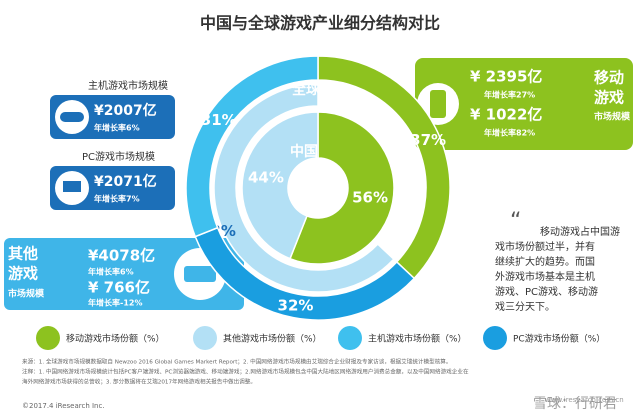 The width and height of the screenshot is (640, 415). I want to click on panel-title: 其他, so click(23, 254).